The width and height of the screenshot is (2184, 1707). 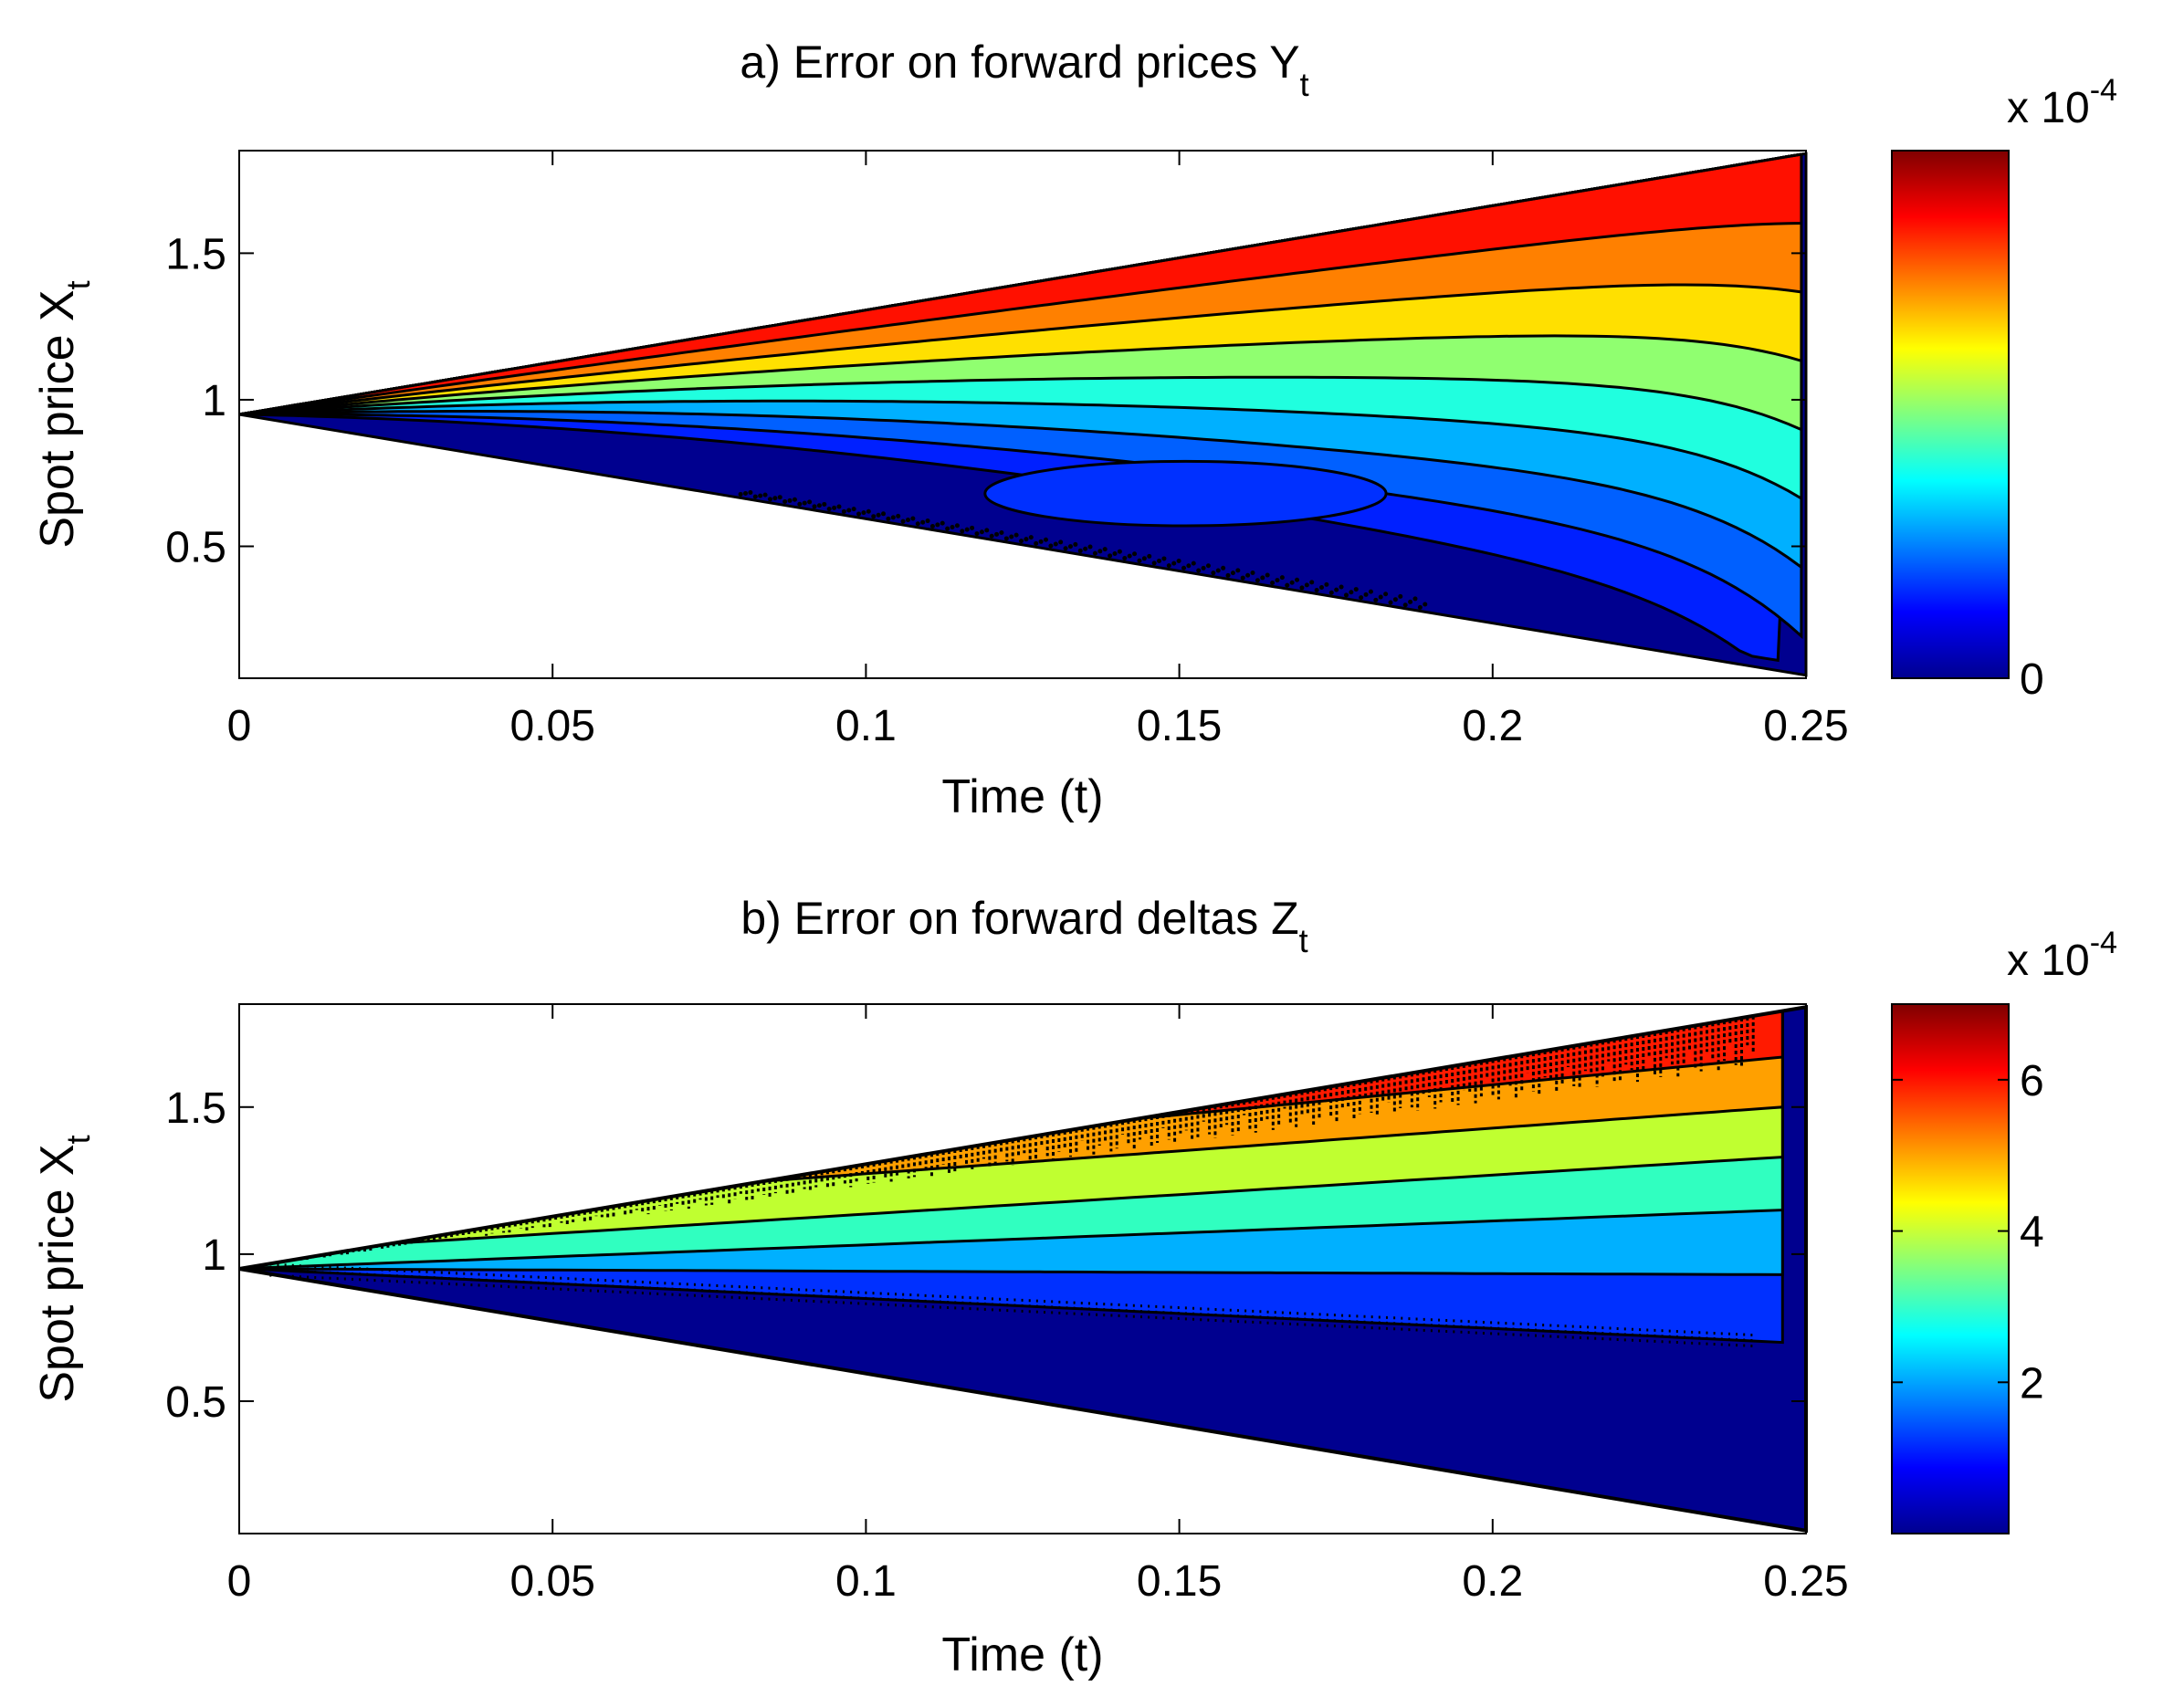 What do you see at coordinates (1968, 679) in the screenshot?
I see `panel-a-colorbar-ticks: 00.511.5` at bounding box center [1968, 679].